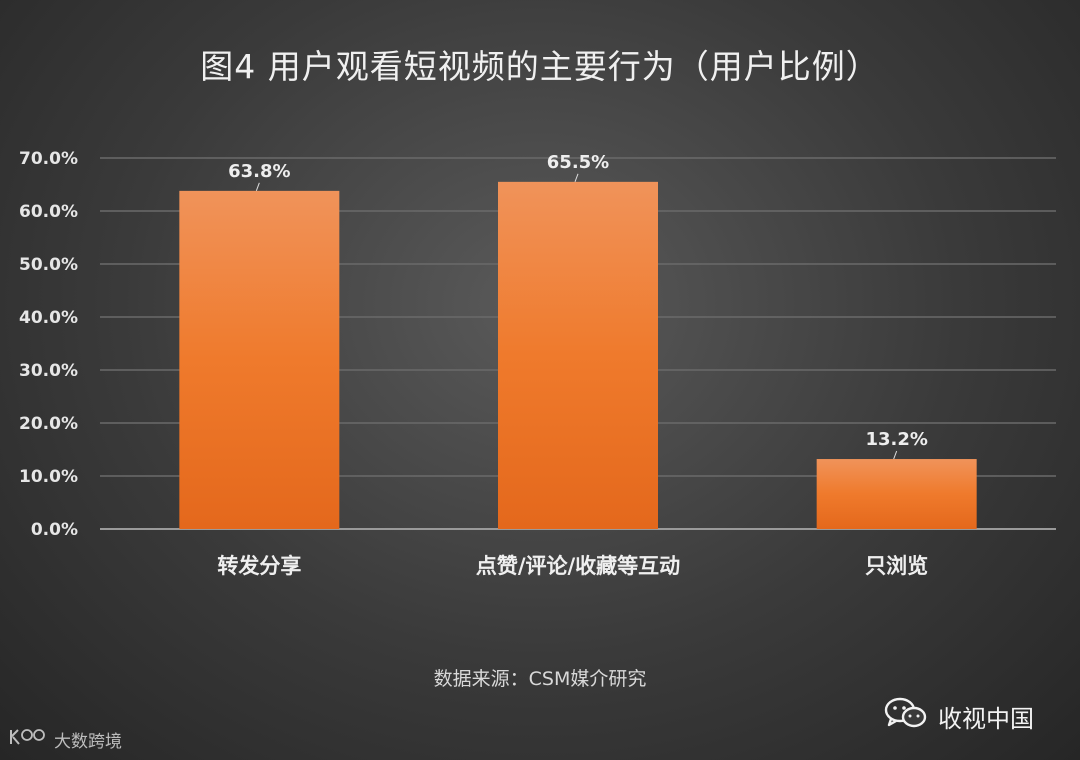  I want to click on watermark-shoushi-zhongguo: 收视中国, so click(959, 716).